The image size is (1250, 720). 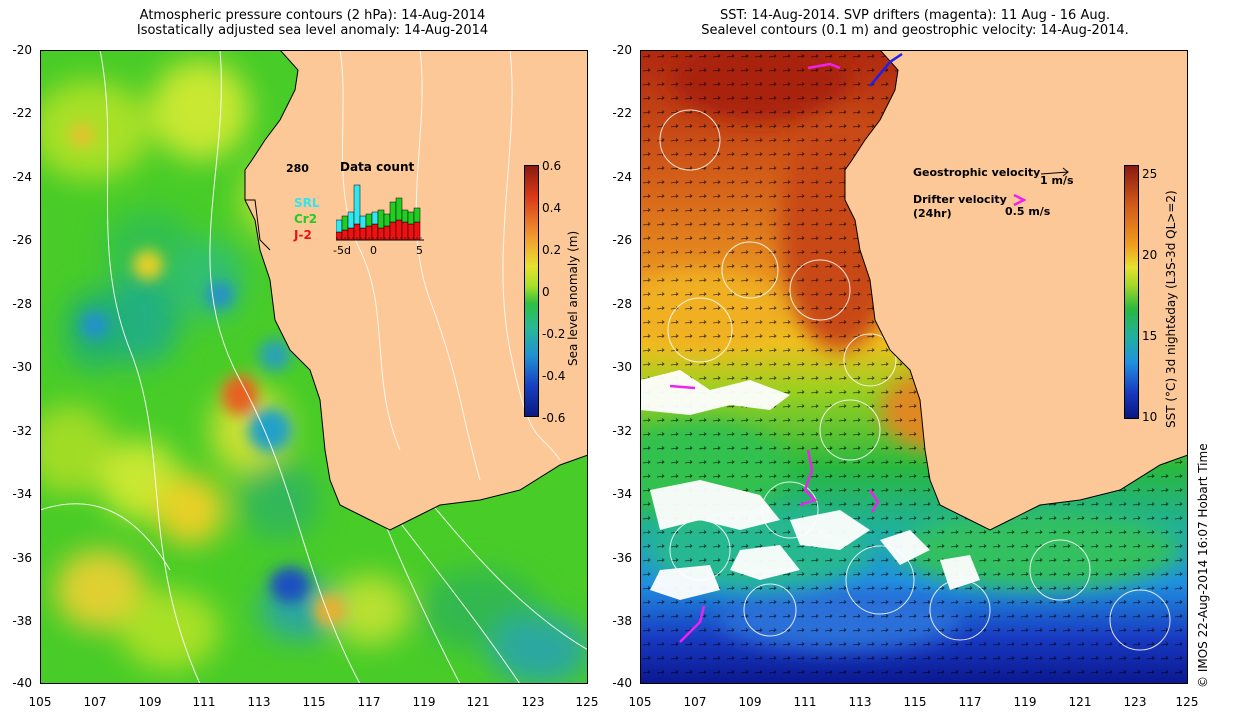 I want to click on left-ytick-36: -36, so click(x=22, y=558).